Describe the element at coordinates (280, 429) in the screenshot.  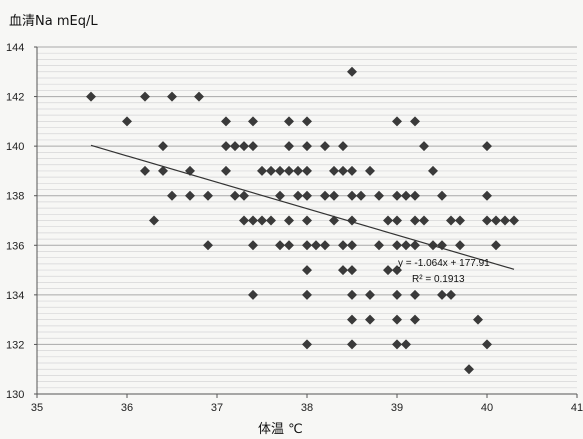
I see `x-axis-title: 体温 ℃` at that location.